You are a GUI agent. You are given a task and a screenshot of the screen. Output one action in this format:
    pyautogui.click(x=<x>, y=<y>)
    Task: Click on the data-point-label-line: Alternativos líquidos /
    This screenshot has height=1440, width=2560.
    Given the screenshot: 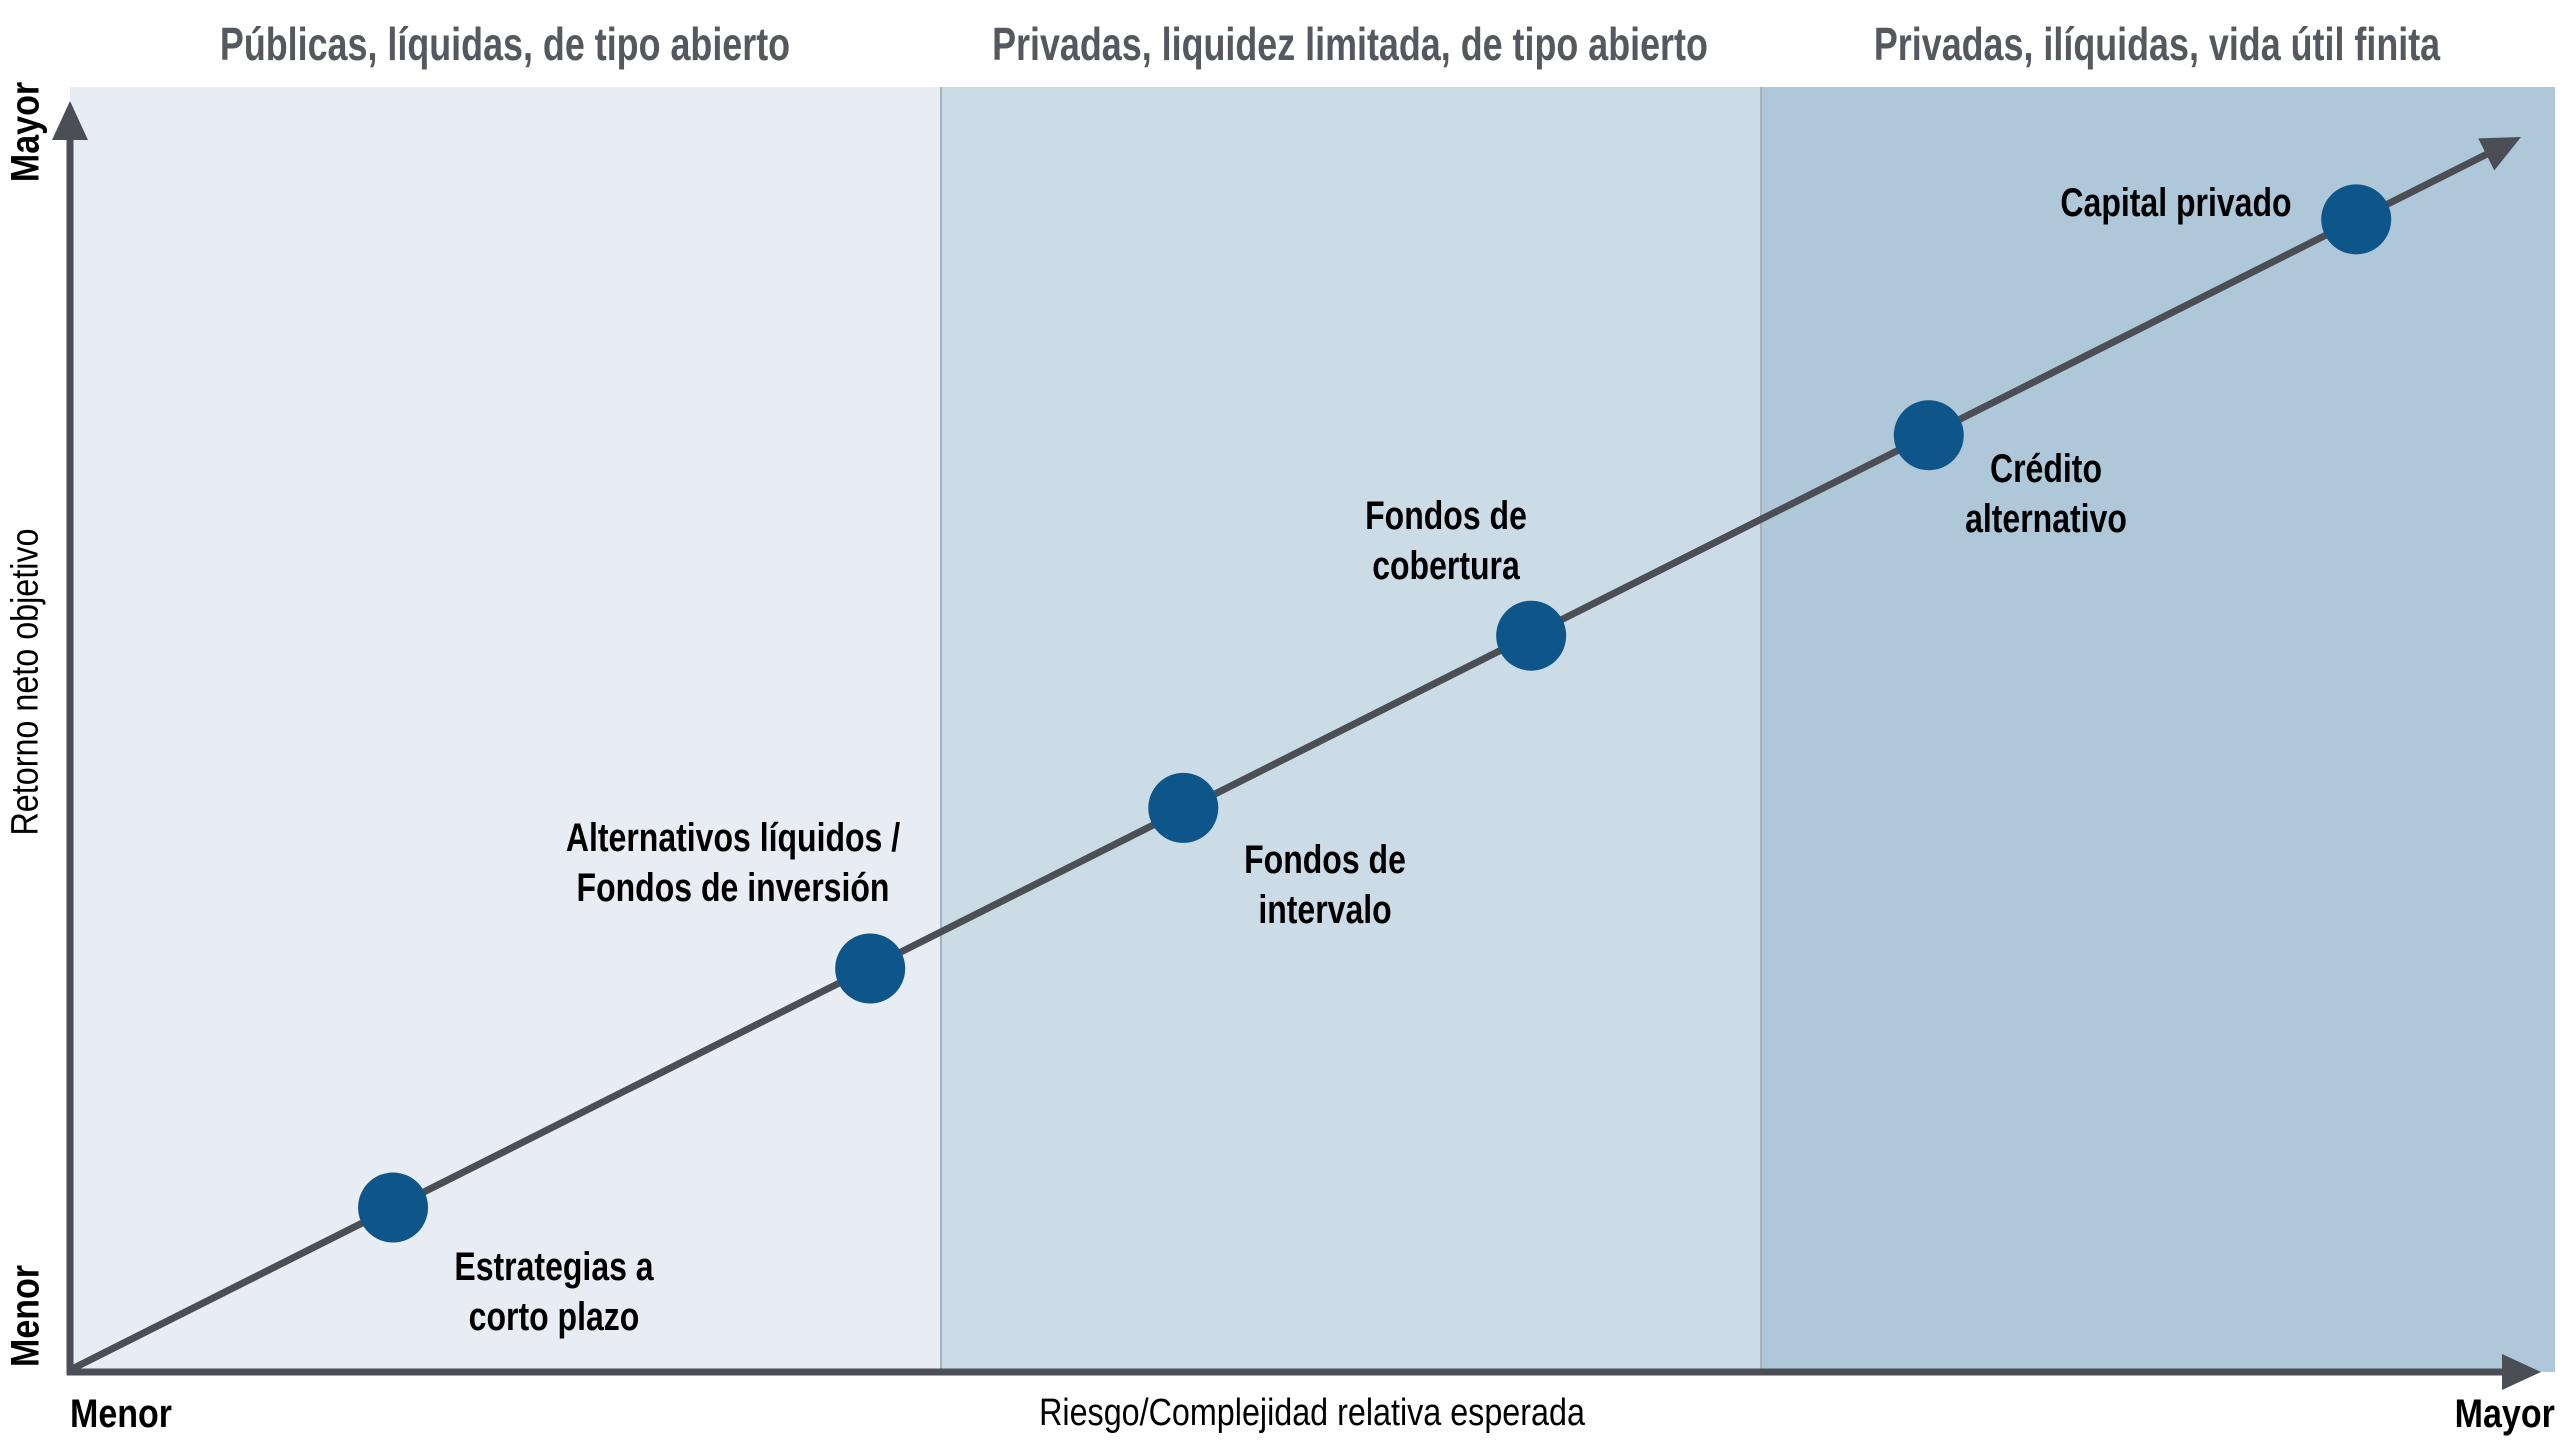 What is the action you would take?
    pyautogui.click(x=733, y=837)
    